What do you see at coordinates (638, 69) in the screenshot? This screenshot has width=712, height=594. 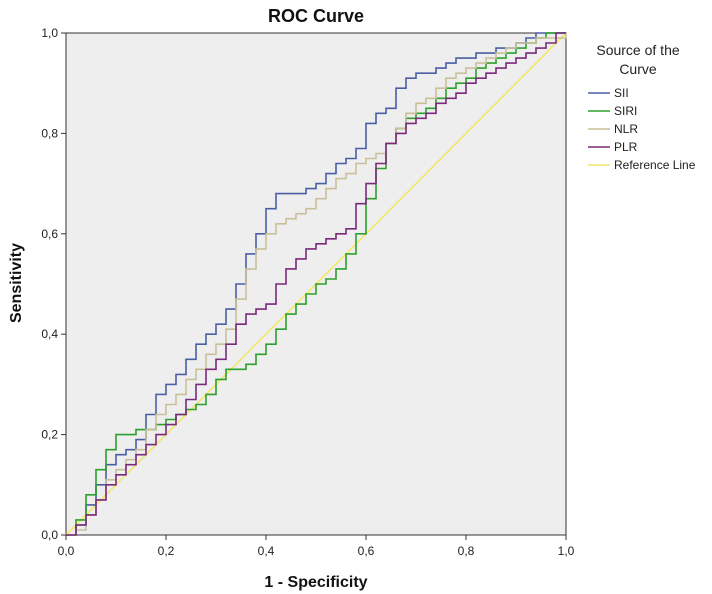 I see `legend-title-line2: Curve` at bounding box center [638, 69].